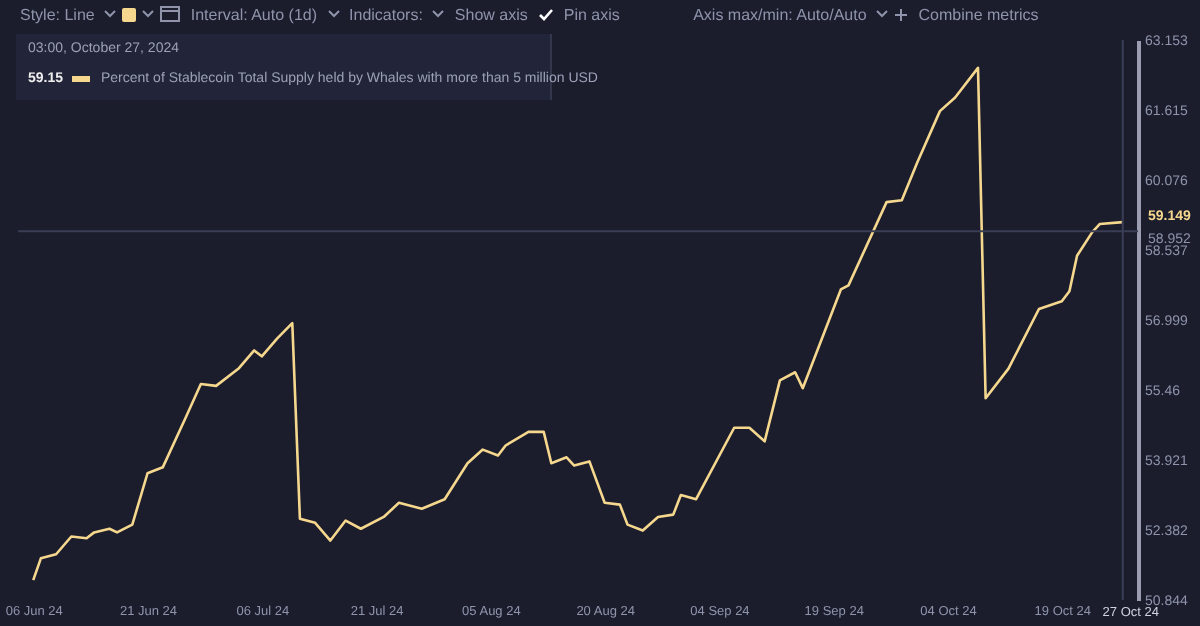 The height and width of the screenshot is (626, 1200). Describe the element at coordinates (978, 14) in the screenshot. I see `text: Combine metrics` at that location.